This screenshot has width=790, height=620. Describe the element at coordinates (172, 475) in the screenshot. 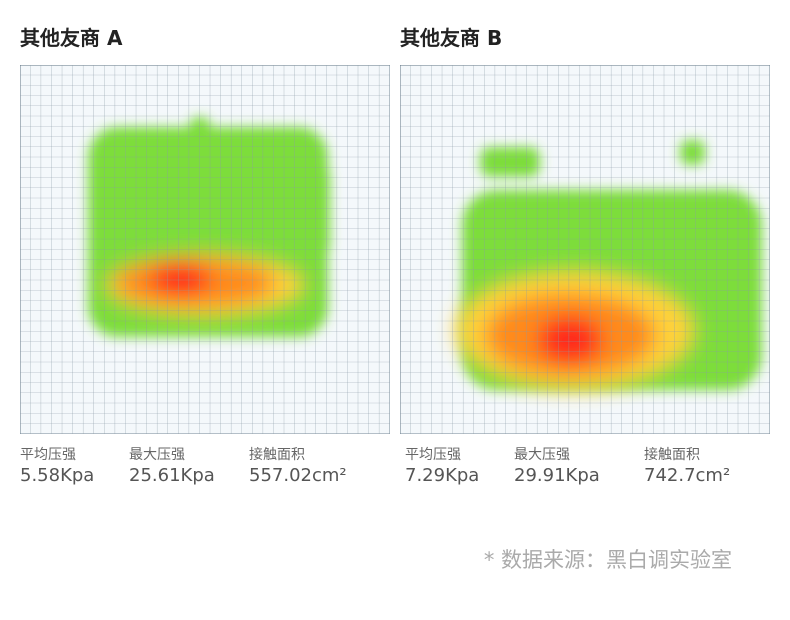

I see `stat-value: 25.61Kpa` at that location.